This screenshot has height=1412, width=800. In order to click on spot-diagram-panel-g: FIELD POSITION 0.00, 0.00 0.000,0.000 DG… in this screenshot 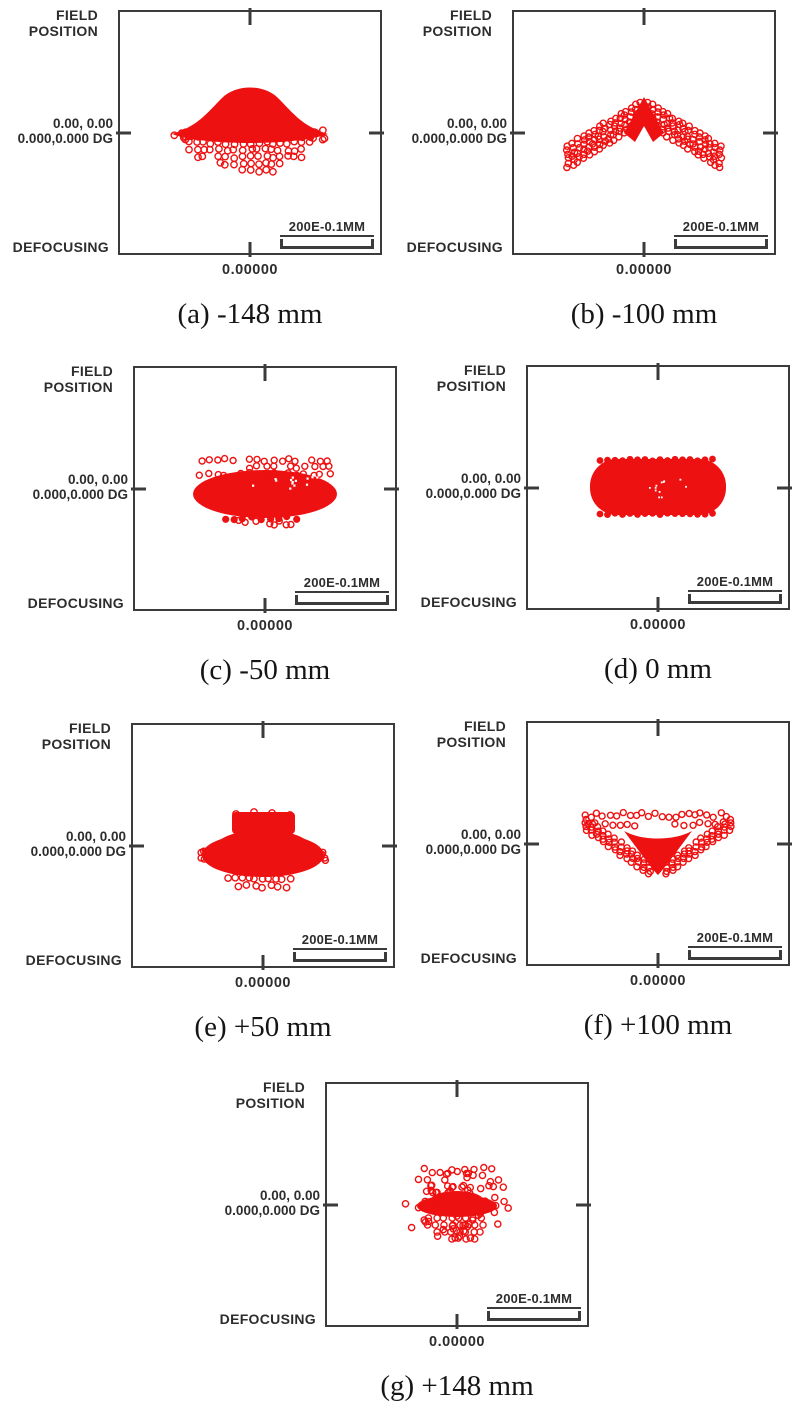, I will do `click(397, 1245)`.